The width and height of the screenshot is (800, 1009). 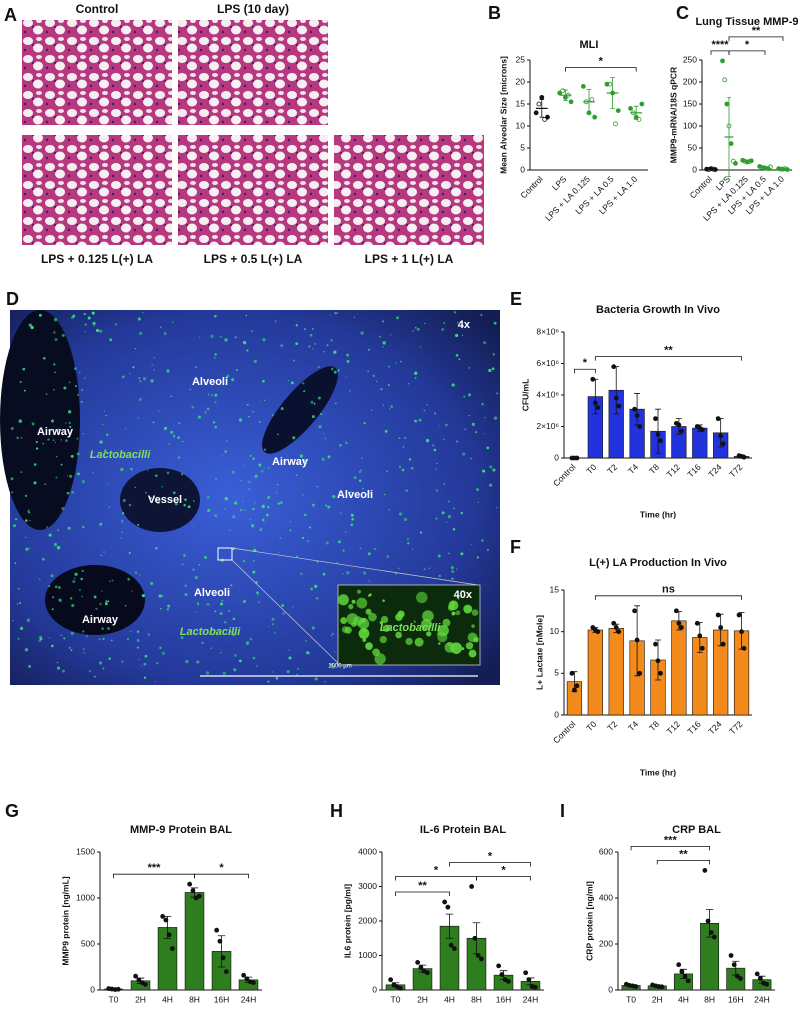 What do you see at coordinates (610, 989) in the screenshot?
I see `y-tick-label: 0` at bounding box center [610, 989].